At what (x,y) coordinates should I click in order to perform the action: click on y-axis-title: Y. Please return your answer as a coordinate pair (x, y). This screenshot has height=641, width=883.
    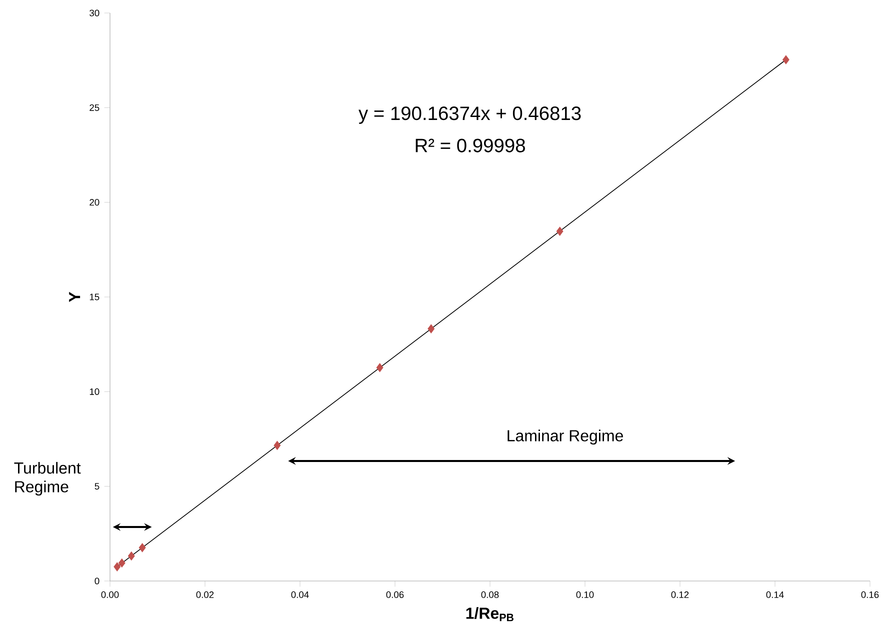
    Looking at the image, I should click on (74, 297).